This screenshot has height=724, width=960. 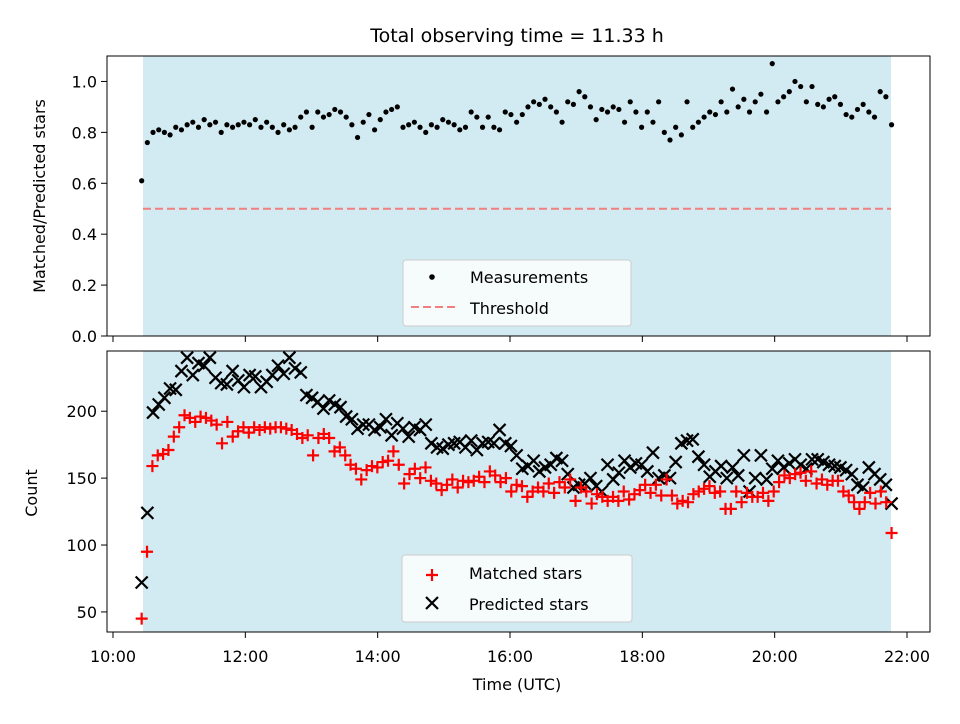 I want to click on measurement-points, so click(x=517, y=122).